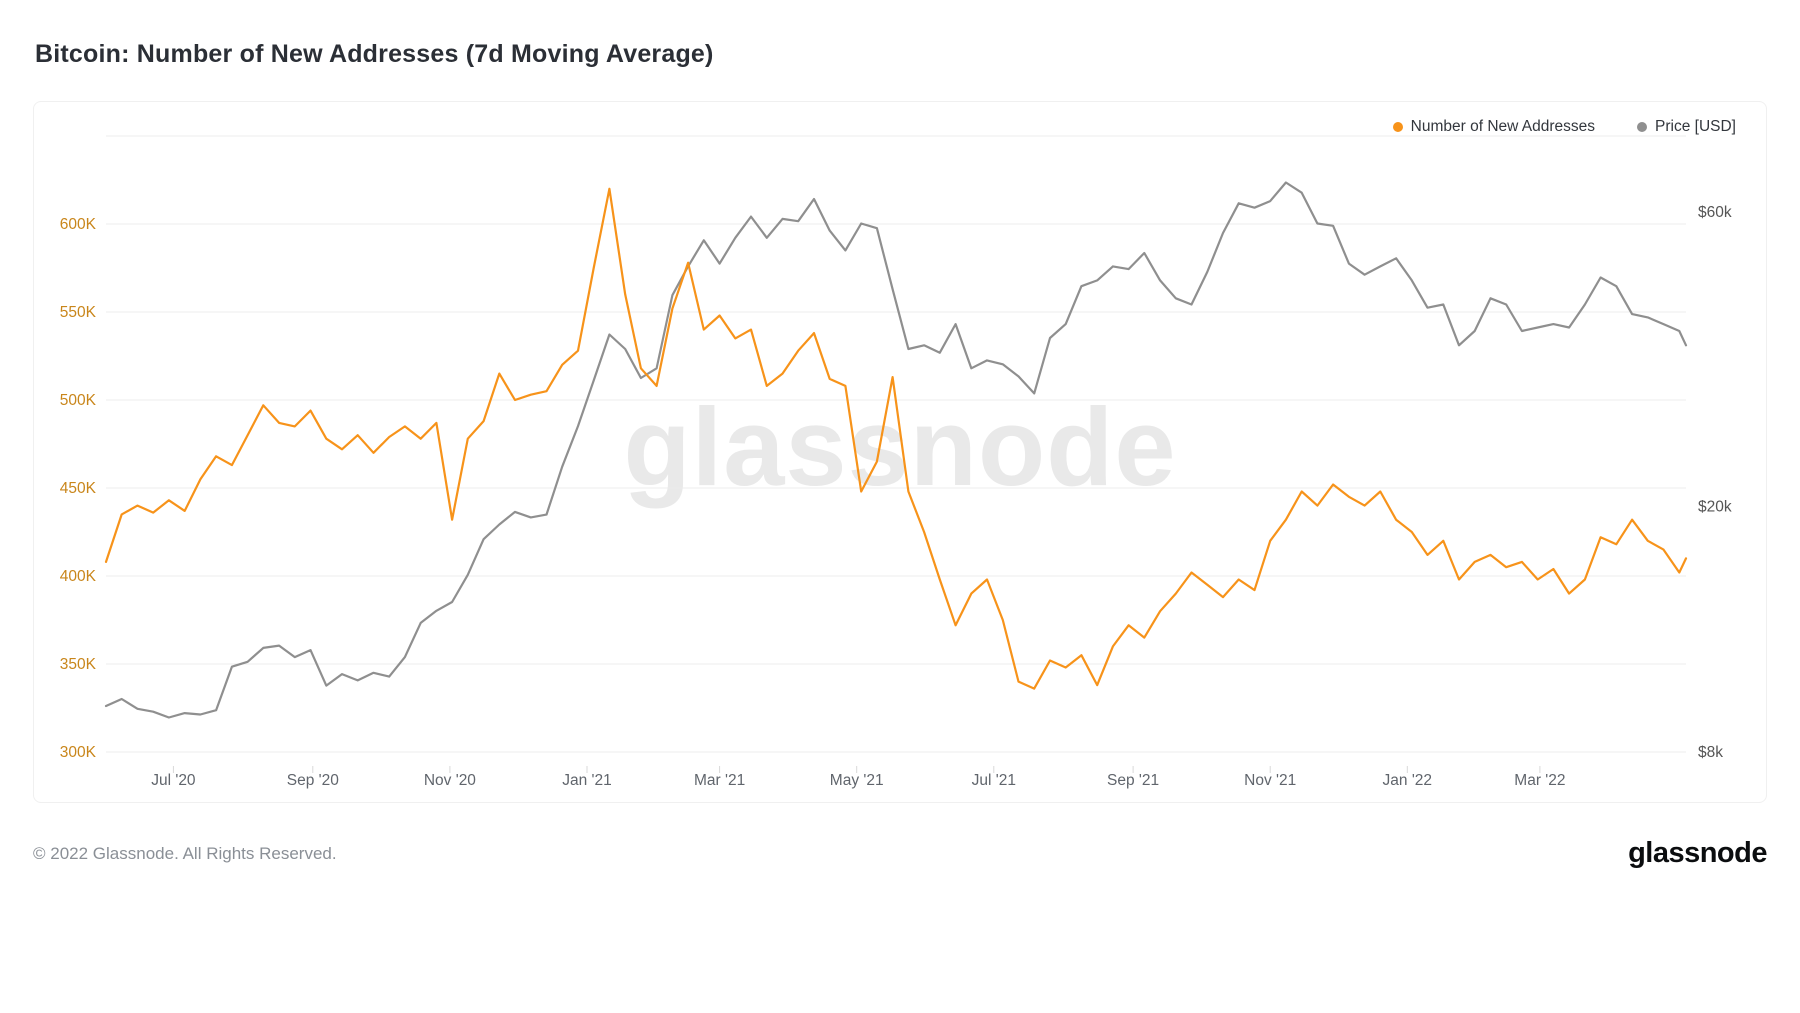 The image size is (1800, 1013). What do you see at coordinates (185, 853) in the screenshot?
I see `copyright-text: © 2022 Glassnode. All Rights Reserved.` at bounding box center [185, 853].